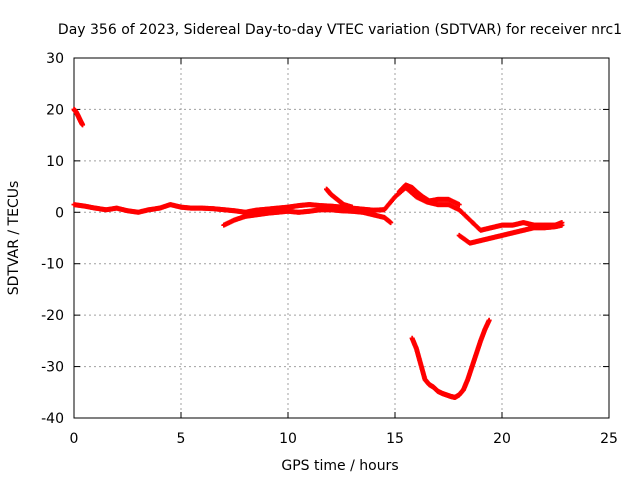  I want to click on y-tick-label: 30, so click(55, 59).